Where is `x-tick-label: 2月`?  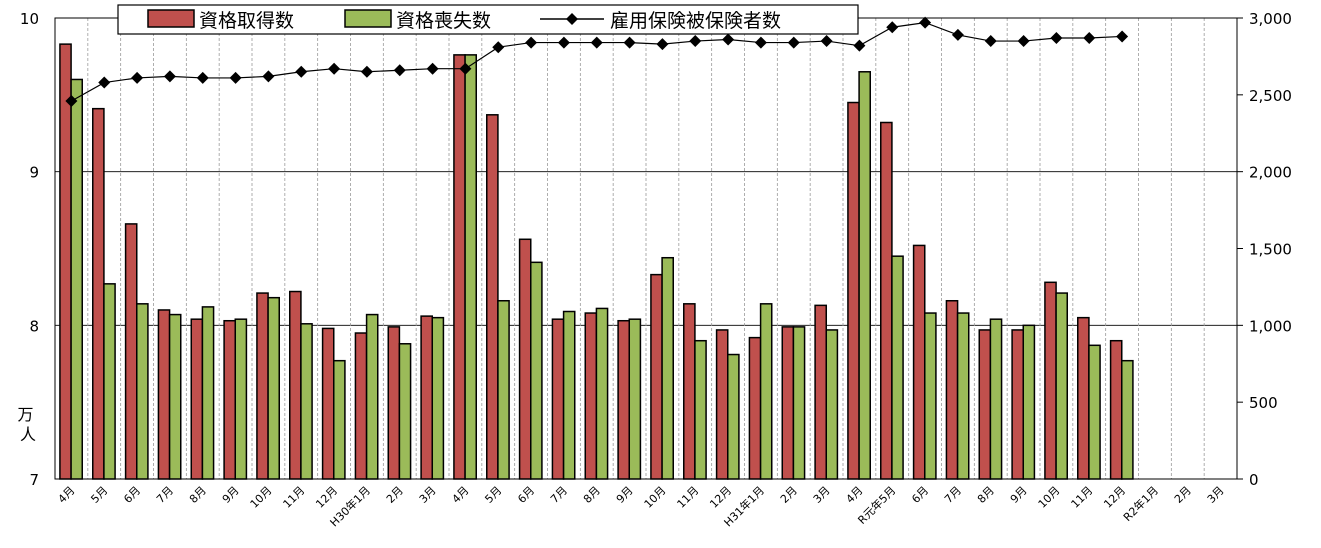 x-tick-label: 2月 is located at coordinates (1183, 495).